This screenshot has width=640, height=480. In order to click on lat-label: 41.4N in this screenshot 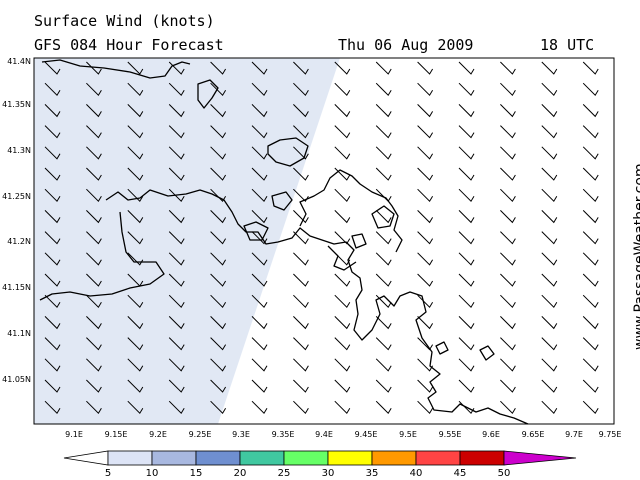, I will do `click(19, 61)`.